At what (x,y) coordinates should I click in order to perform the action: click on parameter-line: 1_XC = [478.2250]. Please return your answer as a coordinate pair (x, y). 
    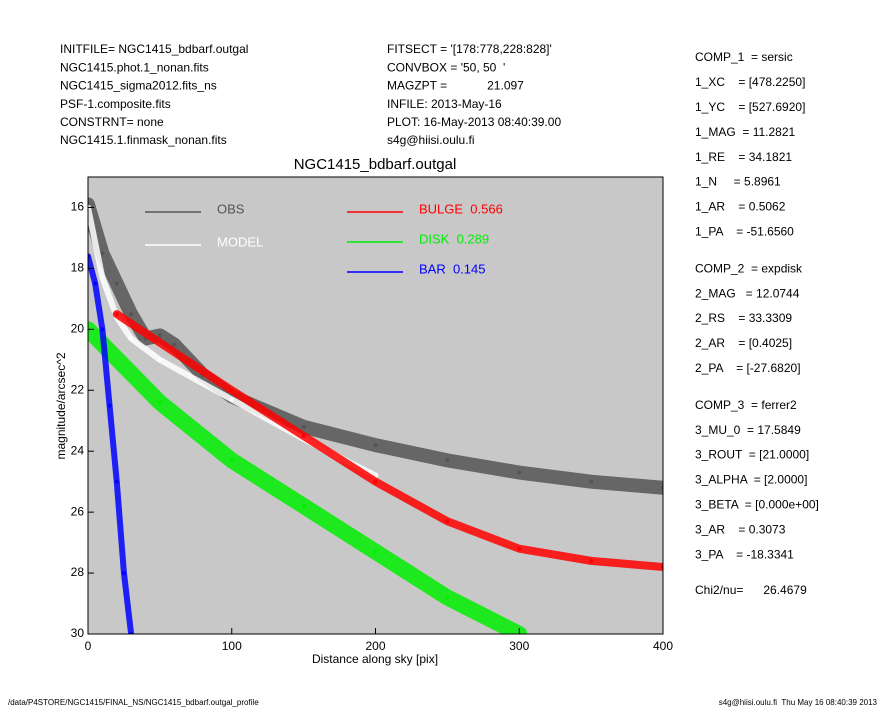
    Looking at the image, I should click on (750, 82).